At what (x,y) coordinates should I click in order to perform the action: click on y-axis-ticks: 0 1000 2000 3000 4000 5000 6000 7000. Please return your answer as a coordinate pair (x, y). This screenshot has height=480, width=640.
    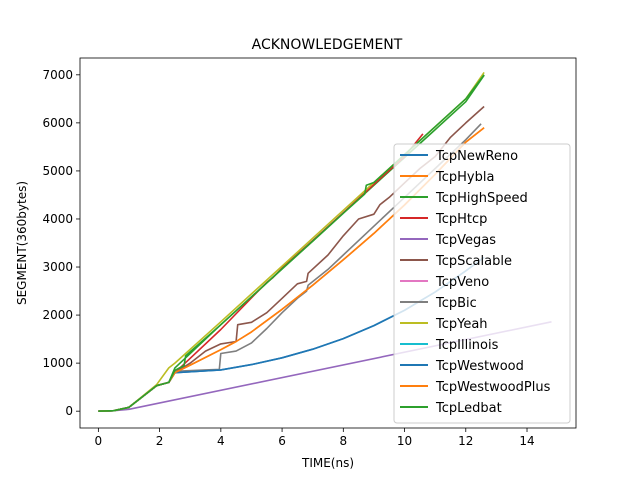
    Looking at the image, I should click on (61, 243).